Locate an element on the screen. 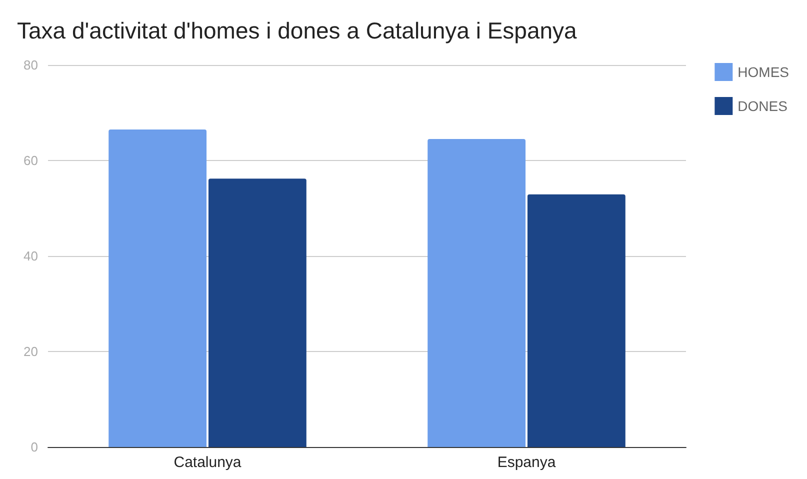  y-tick-label: 60 is located at coordinates (31, 160).